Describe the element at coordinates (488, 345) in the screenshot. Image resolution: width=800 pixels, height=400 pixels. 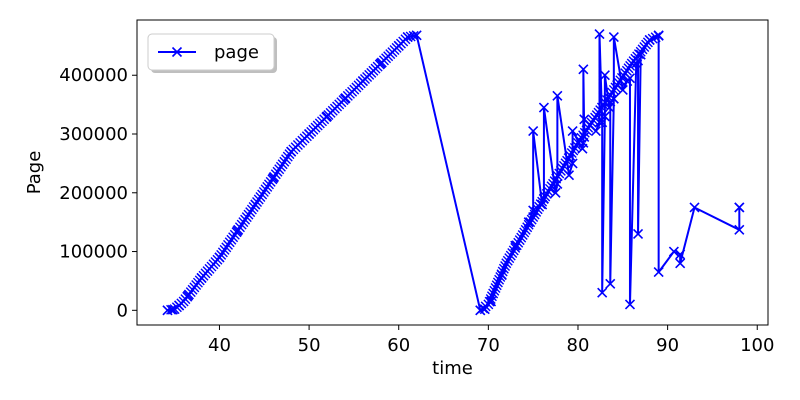
I see `x-tick-label: 70` at that location.